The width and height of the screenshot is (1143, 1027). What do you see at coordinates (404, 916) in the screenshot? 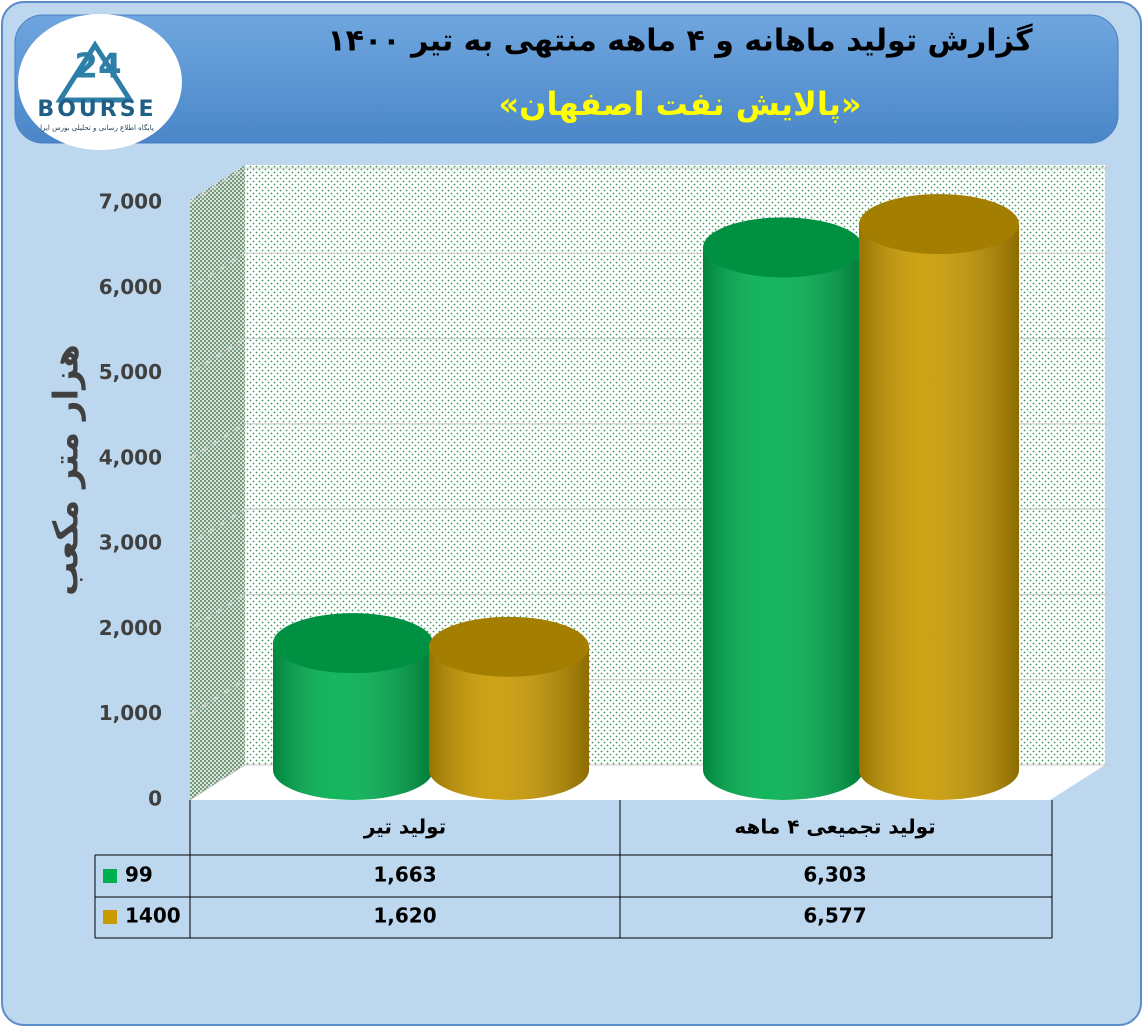
I see `data-table-value: 1,620` at bounding box center [404, 916].